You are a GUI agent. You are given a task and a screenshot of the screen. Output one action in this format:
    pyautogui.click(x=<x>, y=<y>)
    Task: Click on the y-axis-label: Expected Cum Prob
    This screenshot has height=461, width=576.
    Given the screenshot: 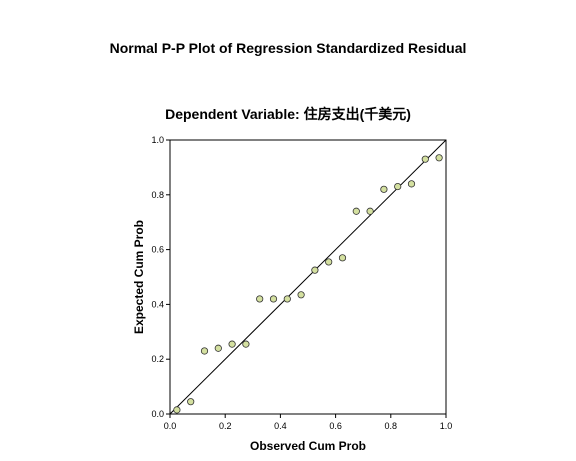 What is the action you would take?
    pyautogui.click(x=139, y=277)
    